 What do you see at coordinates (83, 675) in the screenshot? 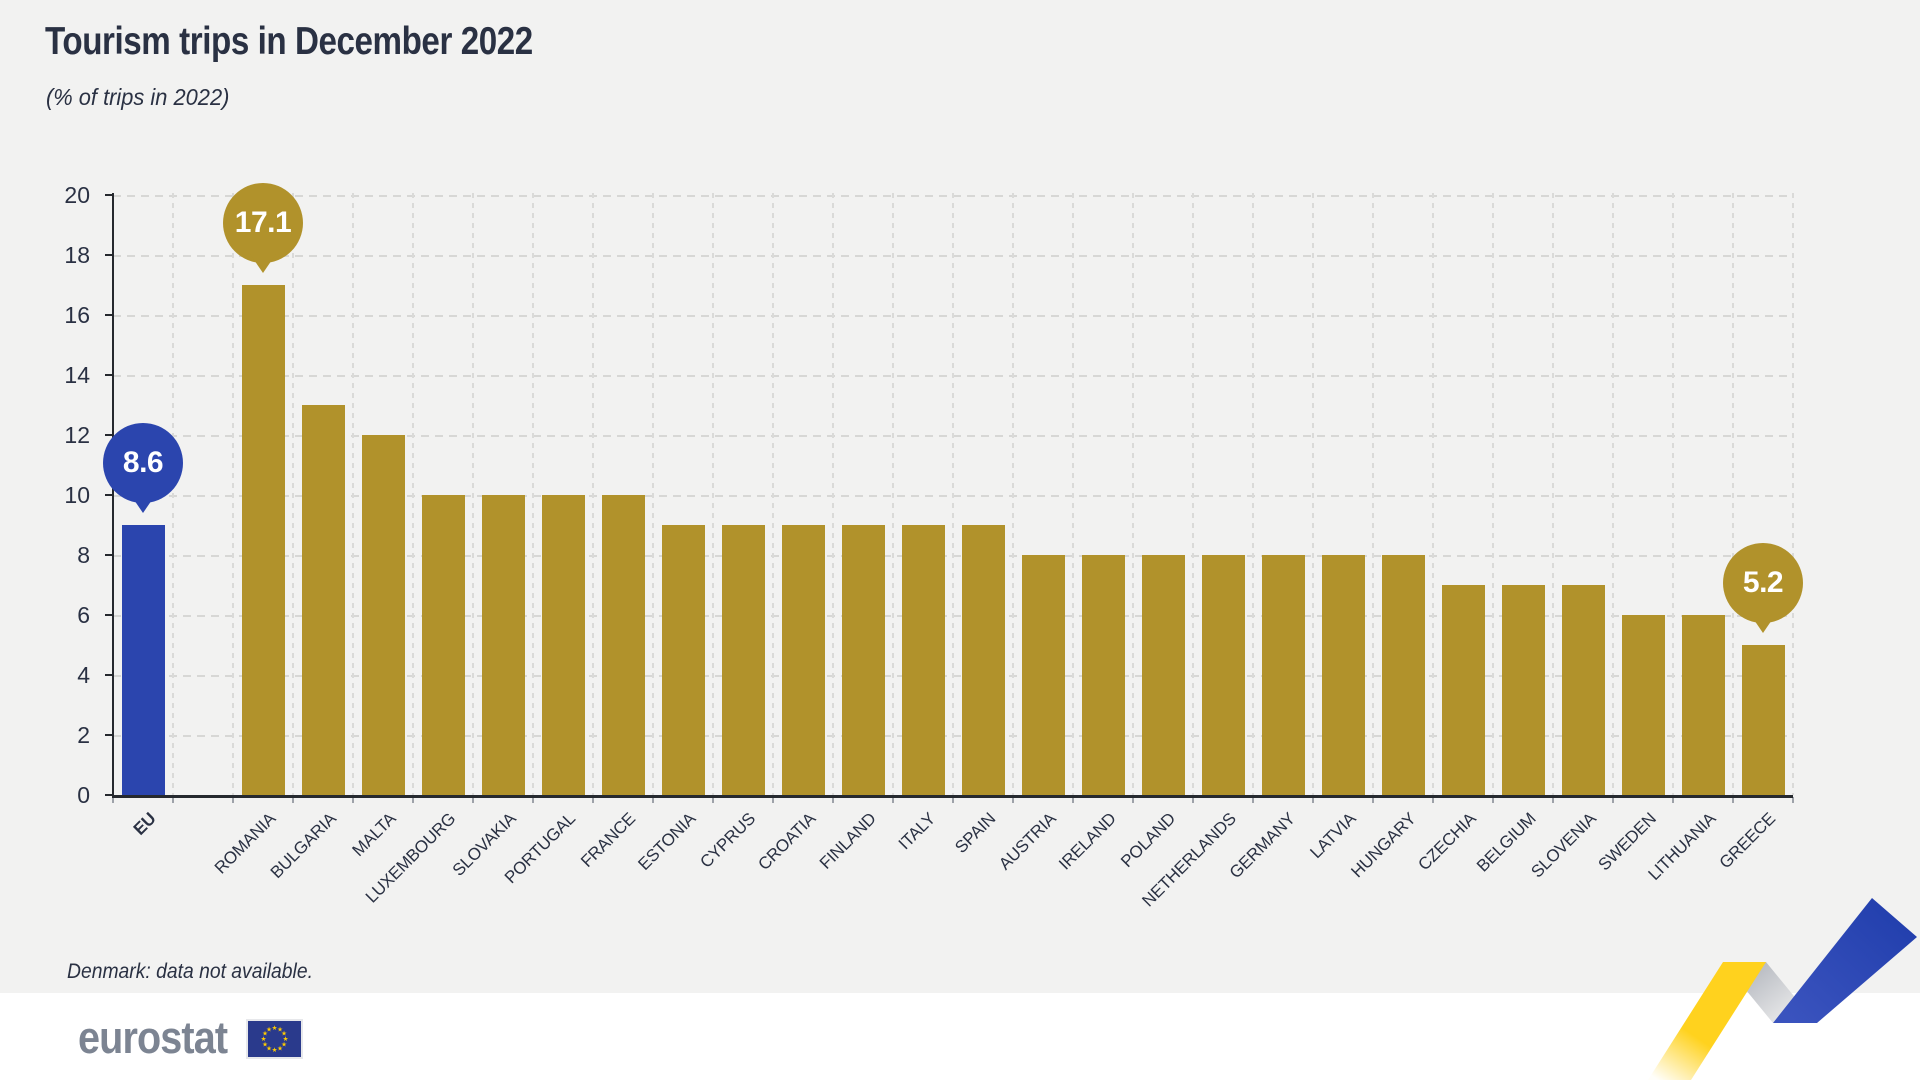
I see `y-axis-label: 4` at bounding box center [83, 675].